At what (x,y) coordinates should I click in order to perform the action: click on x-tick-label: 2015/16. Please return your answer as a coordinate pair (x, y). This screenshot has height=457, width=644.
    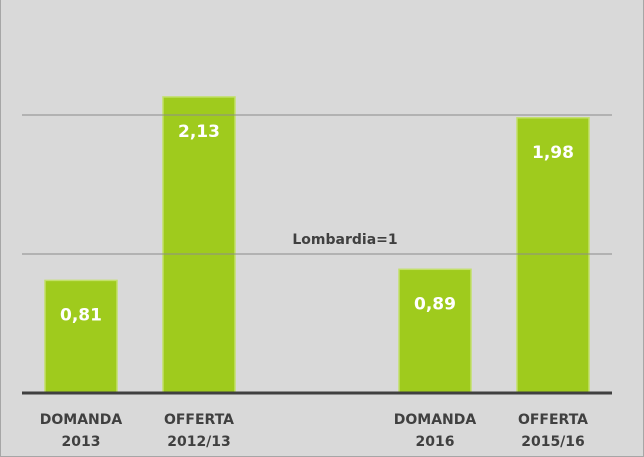
    Looking at the image, I should click on (553, 442).